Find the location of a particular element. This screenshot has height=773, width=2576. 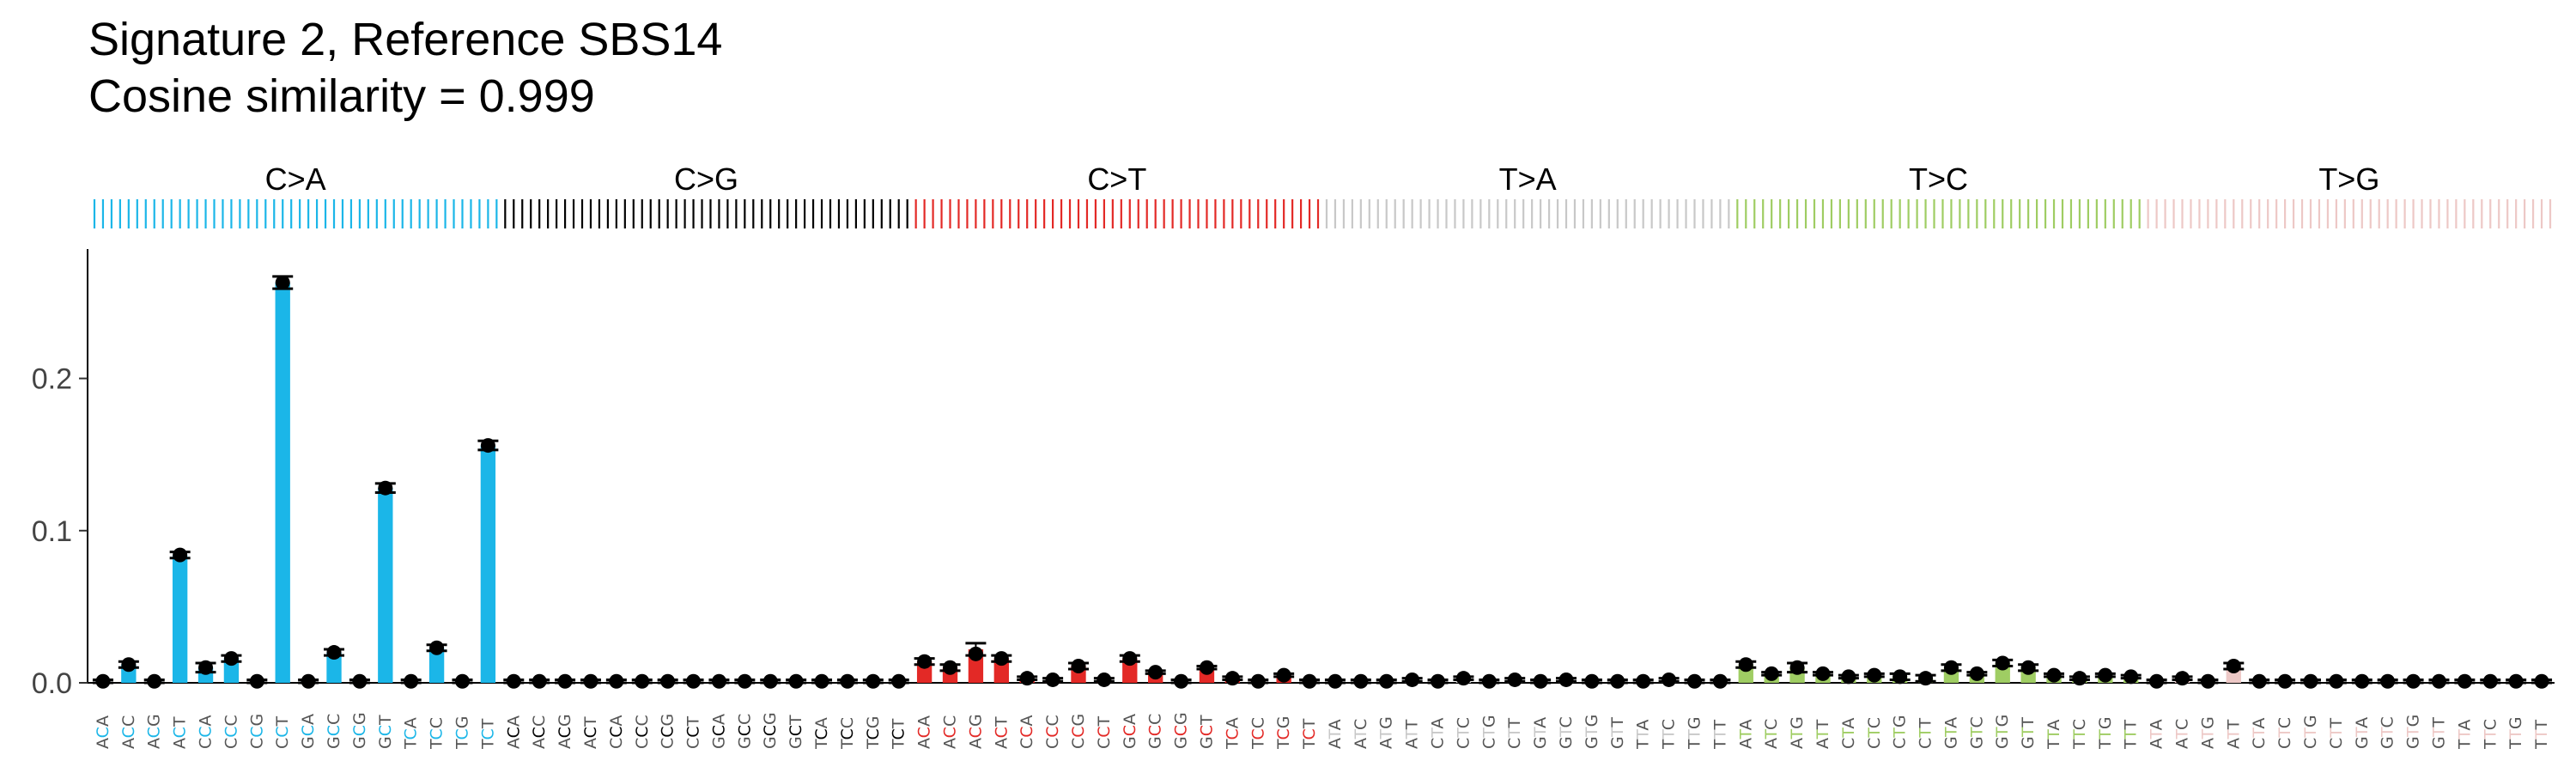

x-tick-label: CCT is located at coordinates (282, 732).